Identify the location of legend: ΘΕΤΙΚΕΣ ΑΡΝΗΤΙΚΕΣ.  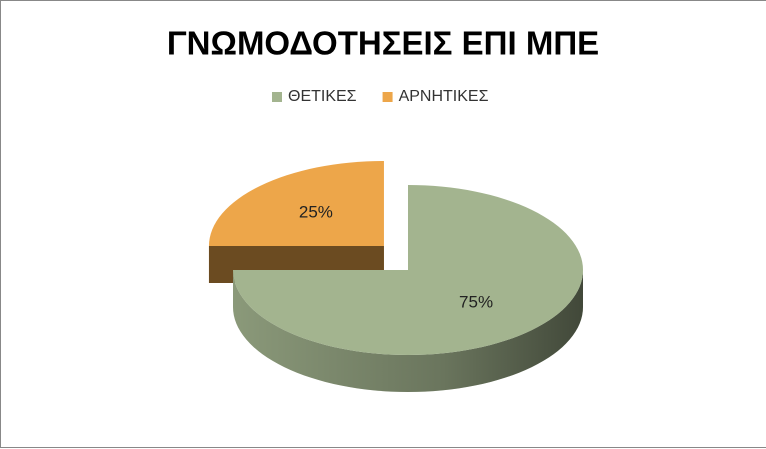
(380, 96).